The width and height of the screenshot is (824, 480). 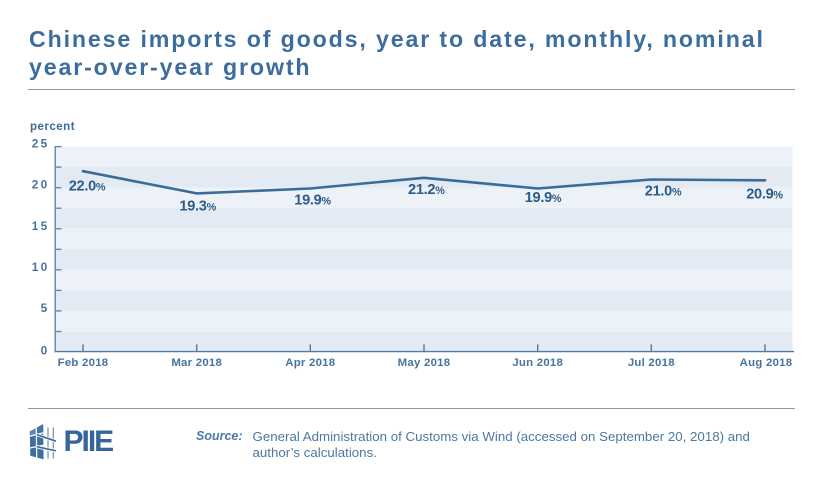 What do you see at coordinates (196, 363) in the screenshot?
I see `svg-text: Mar 2018` at bounding box center [196, 363].